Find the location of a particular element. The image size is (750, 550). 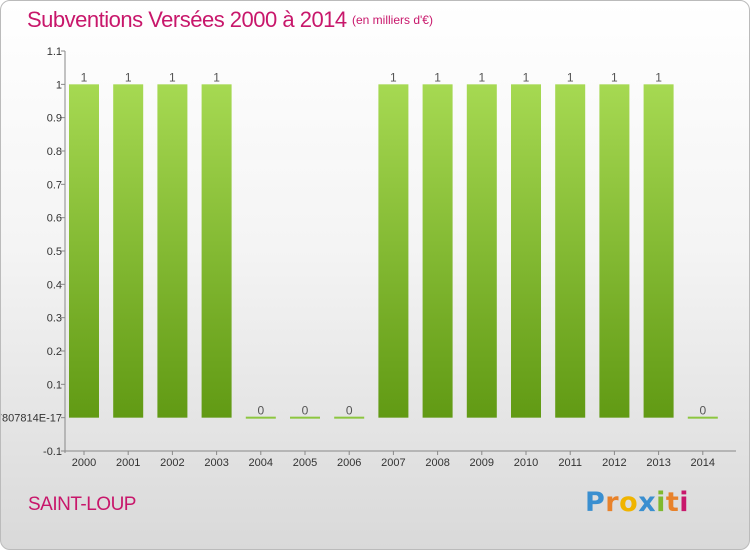

y-tick-label: 0.2 is located at coordinates (54, 352).